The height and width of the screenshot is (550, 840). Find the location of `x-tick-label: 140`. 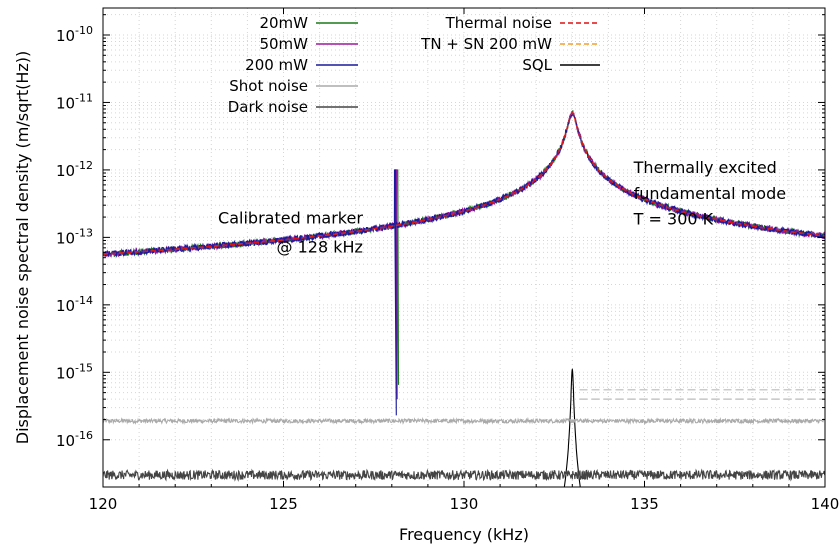

x-tick-label: 140 is located at coordinates (825, 504).